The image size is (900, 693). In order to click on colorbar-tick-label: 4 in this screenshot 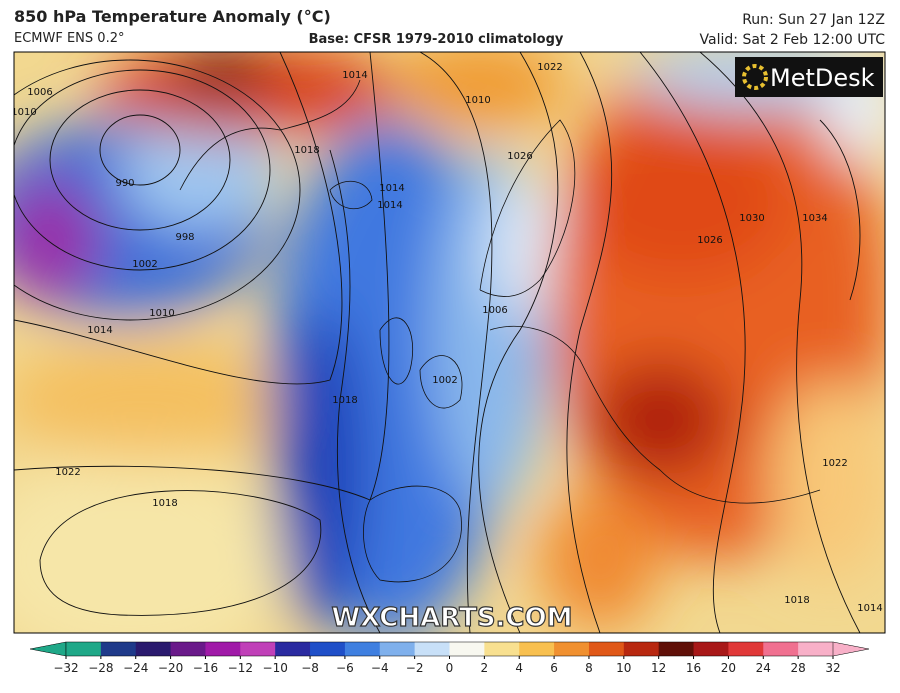, I will do `click(519, 668)`.